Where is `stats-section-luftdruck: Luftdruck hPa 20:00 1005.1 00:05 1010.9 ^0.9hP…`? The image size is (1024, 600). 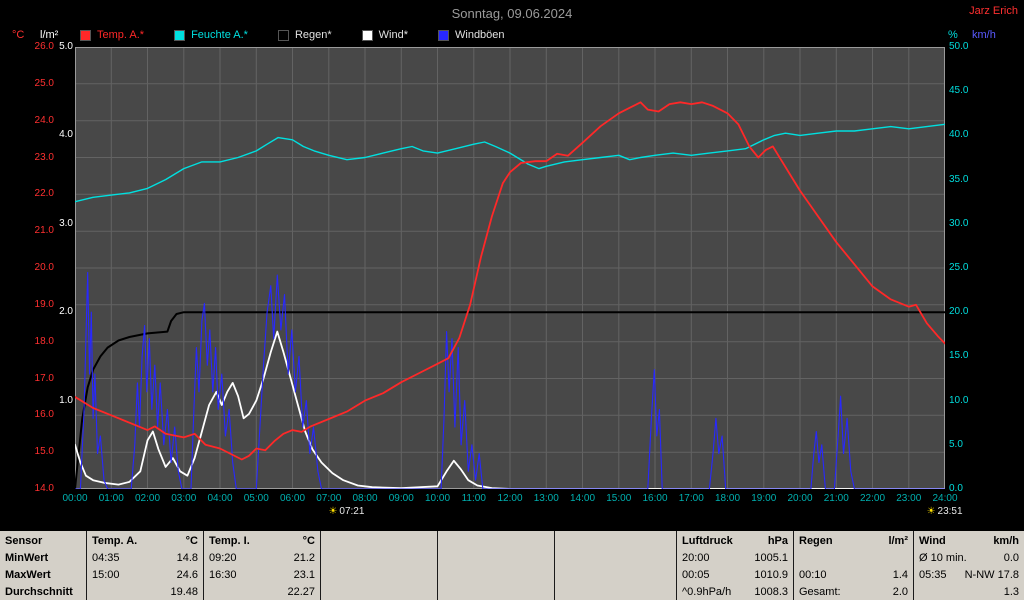
stats-section-luftdruck: Luftdruck hPa 20:00 1005.1 00:05 1010.9 ^0.9hP… is located at coordinates (734, 565).